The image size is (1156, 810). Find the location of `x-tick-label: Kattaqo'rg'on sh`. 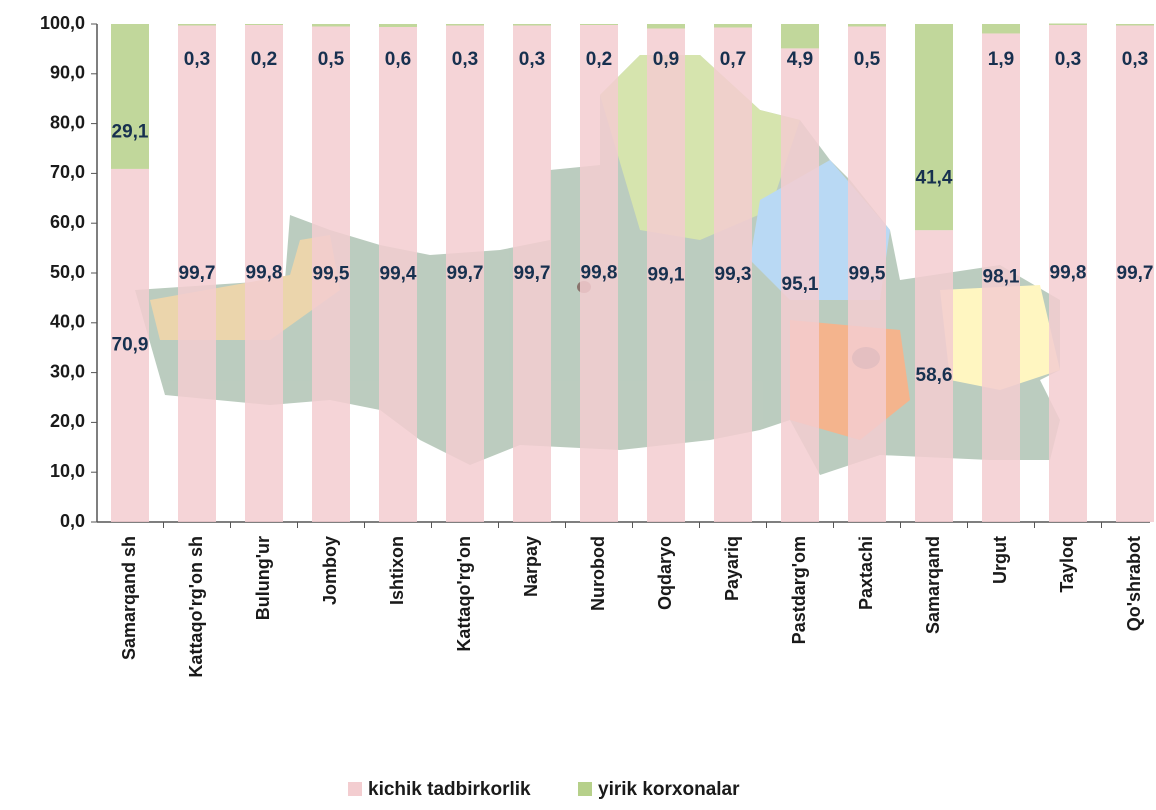

x-tick-label: Kattaqo'rg'on sh is located at coordinates (196, 607).